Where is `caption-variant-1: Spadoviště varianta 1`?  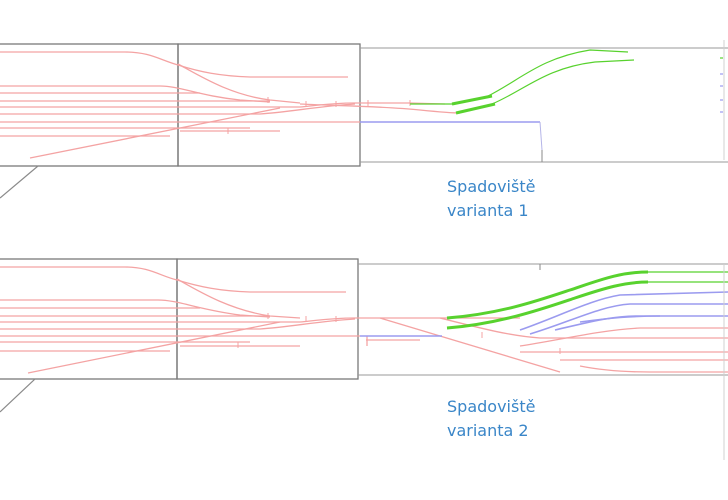 caption-variant-1: Spadoviště varianta 1 is located at coordinates (491, 199).